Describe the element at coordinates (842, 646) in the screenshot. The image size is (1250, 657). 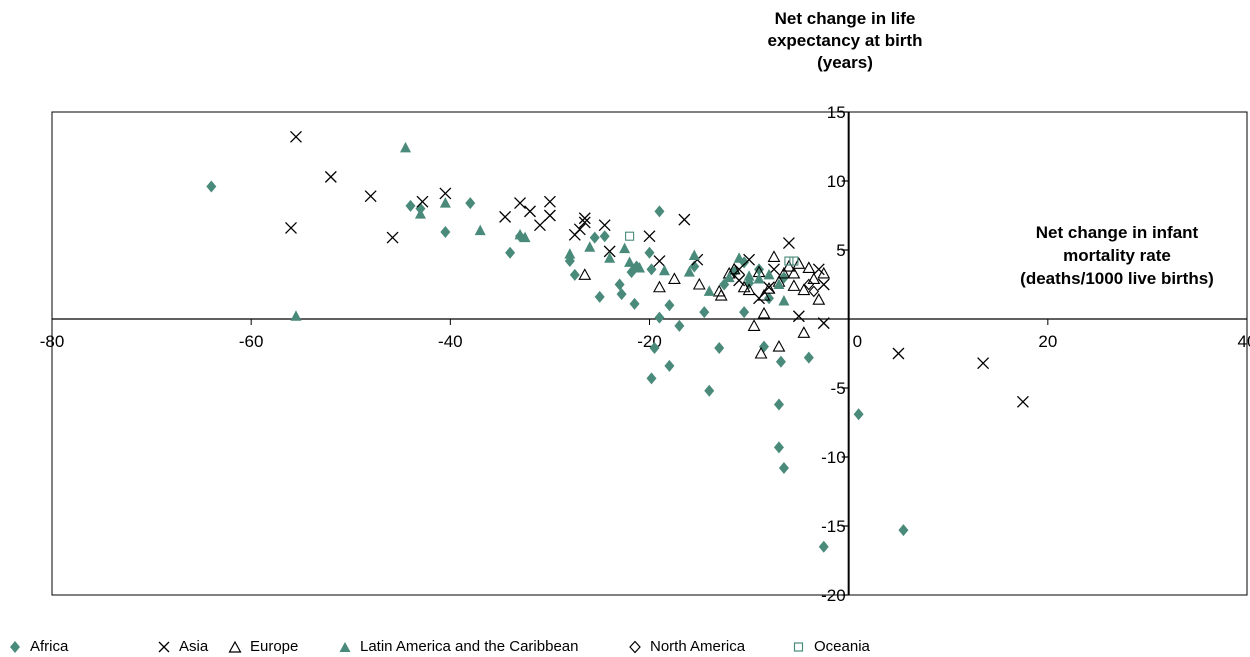
I see `legend-label: Oceania` at that location.